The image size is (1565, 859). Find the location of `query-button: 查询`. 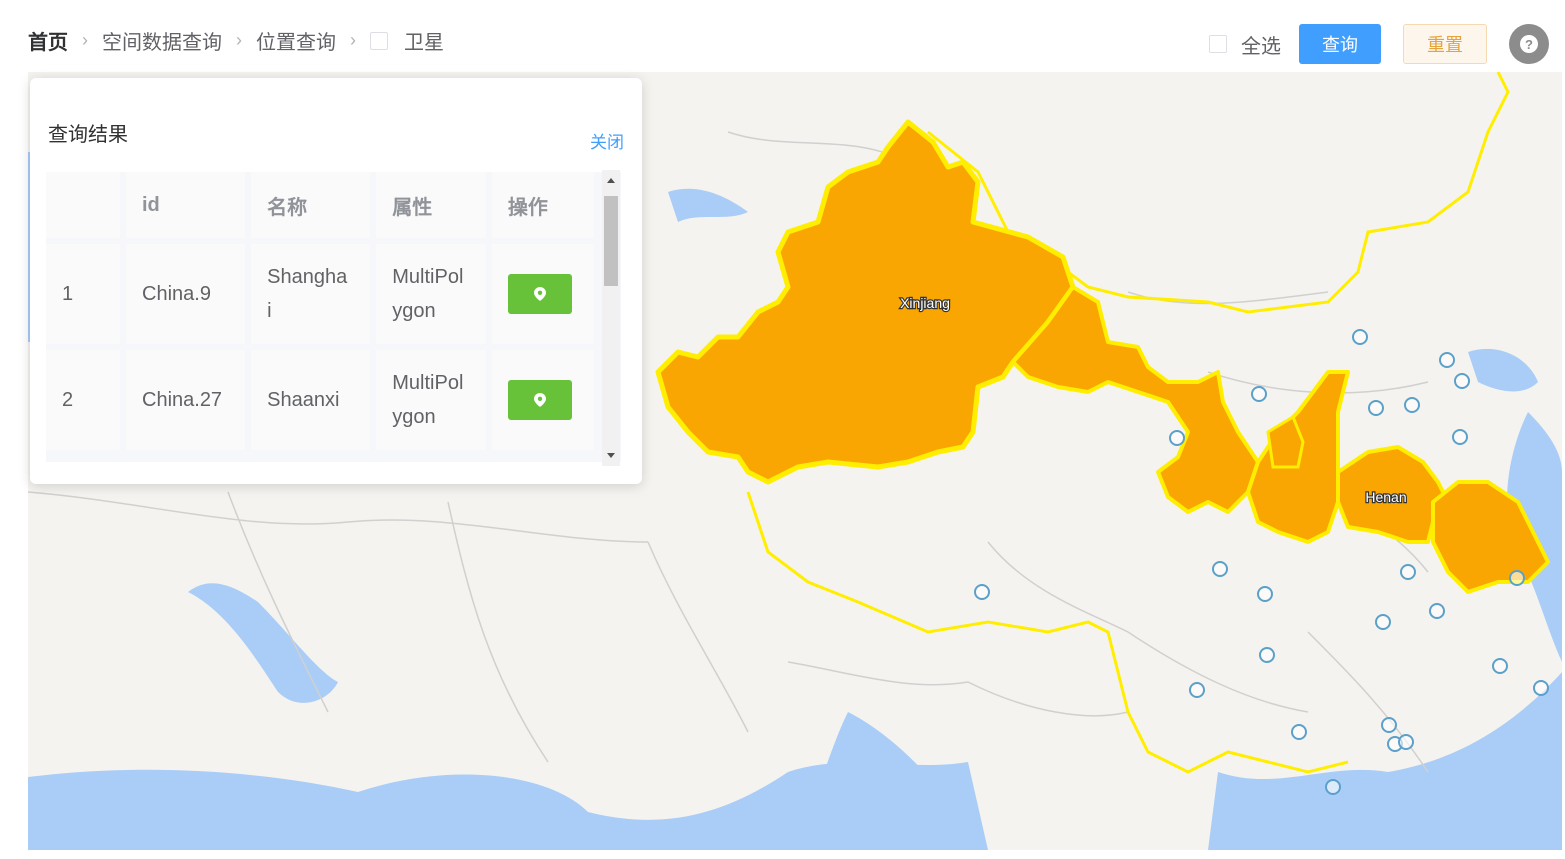

query-button: 查询 is located at coordinates (1340, 44).